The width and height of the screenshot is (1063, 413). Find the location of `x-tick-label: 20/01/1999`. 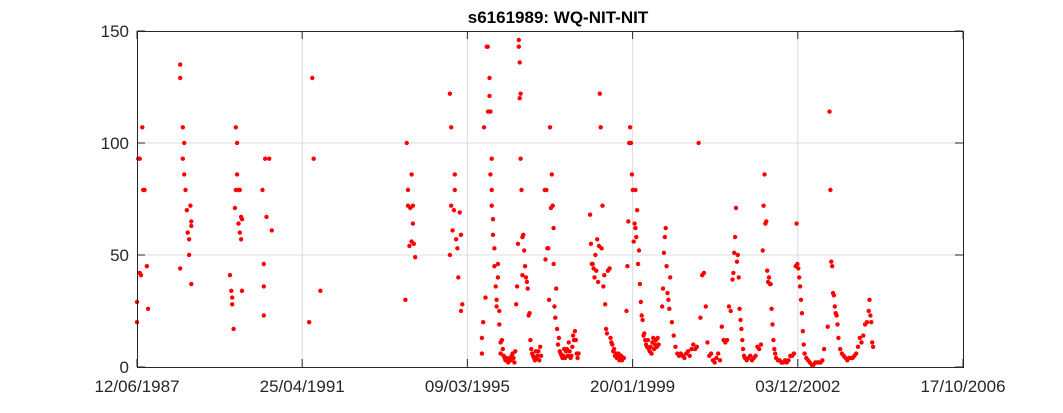

x-tick-label: 20/01/1999 is located at coordinates (632, 386).